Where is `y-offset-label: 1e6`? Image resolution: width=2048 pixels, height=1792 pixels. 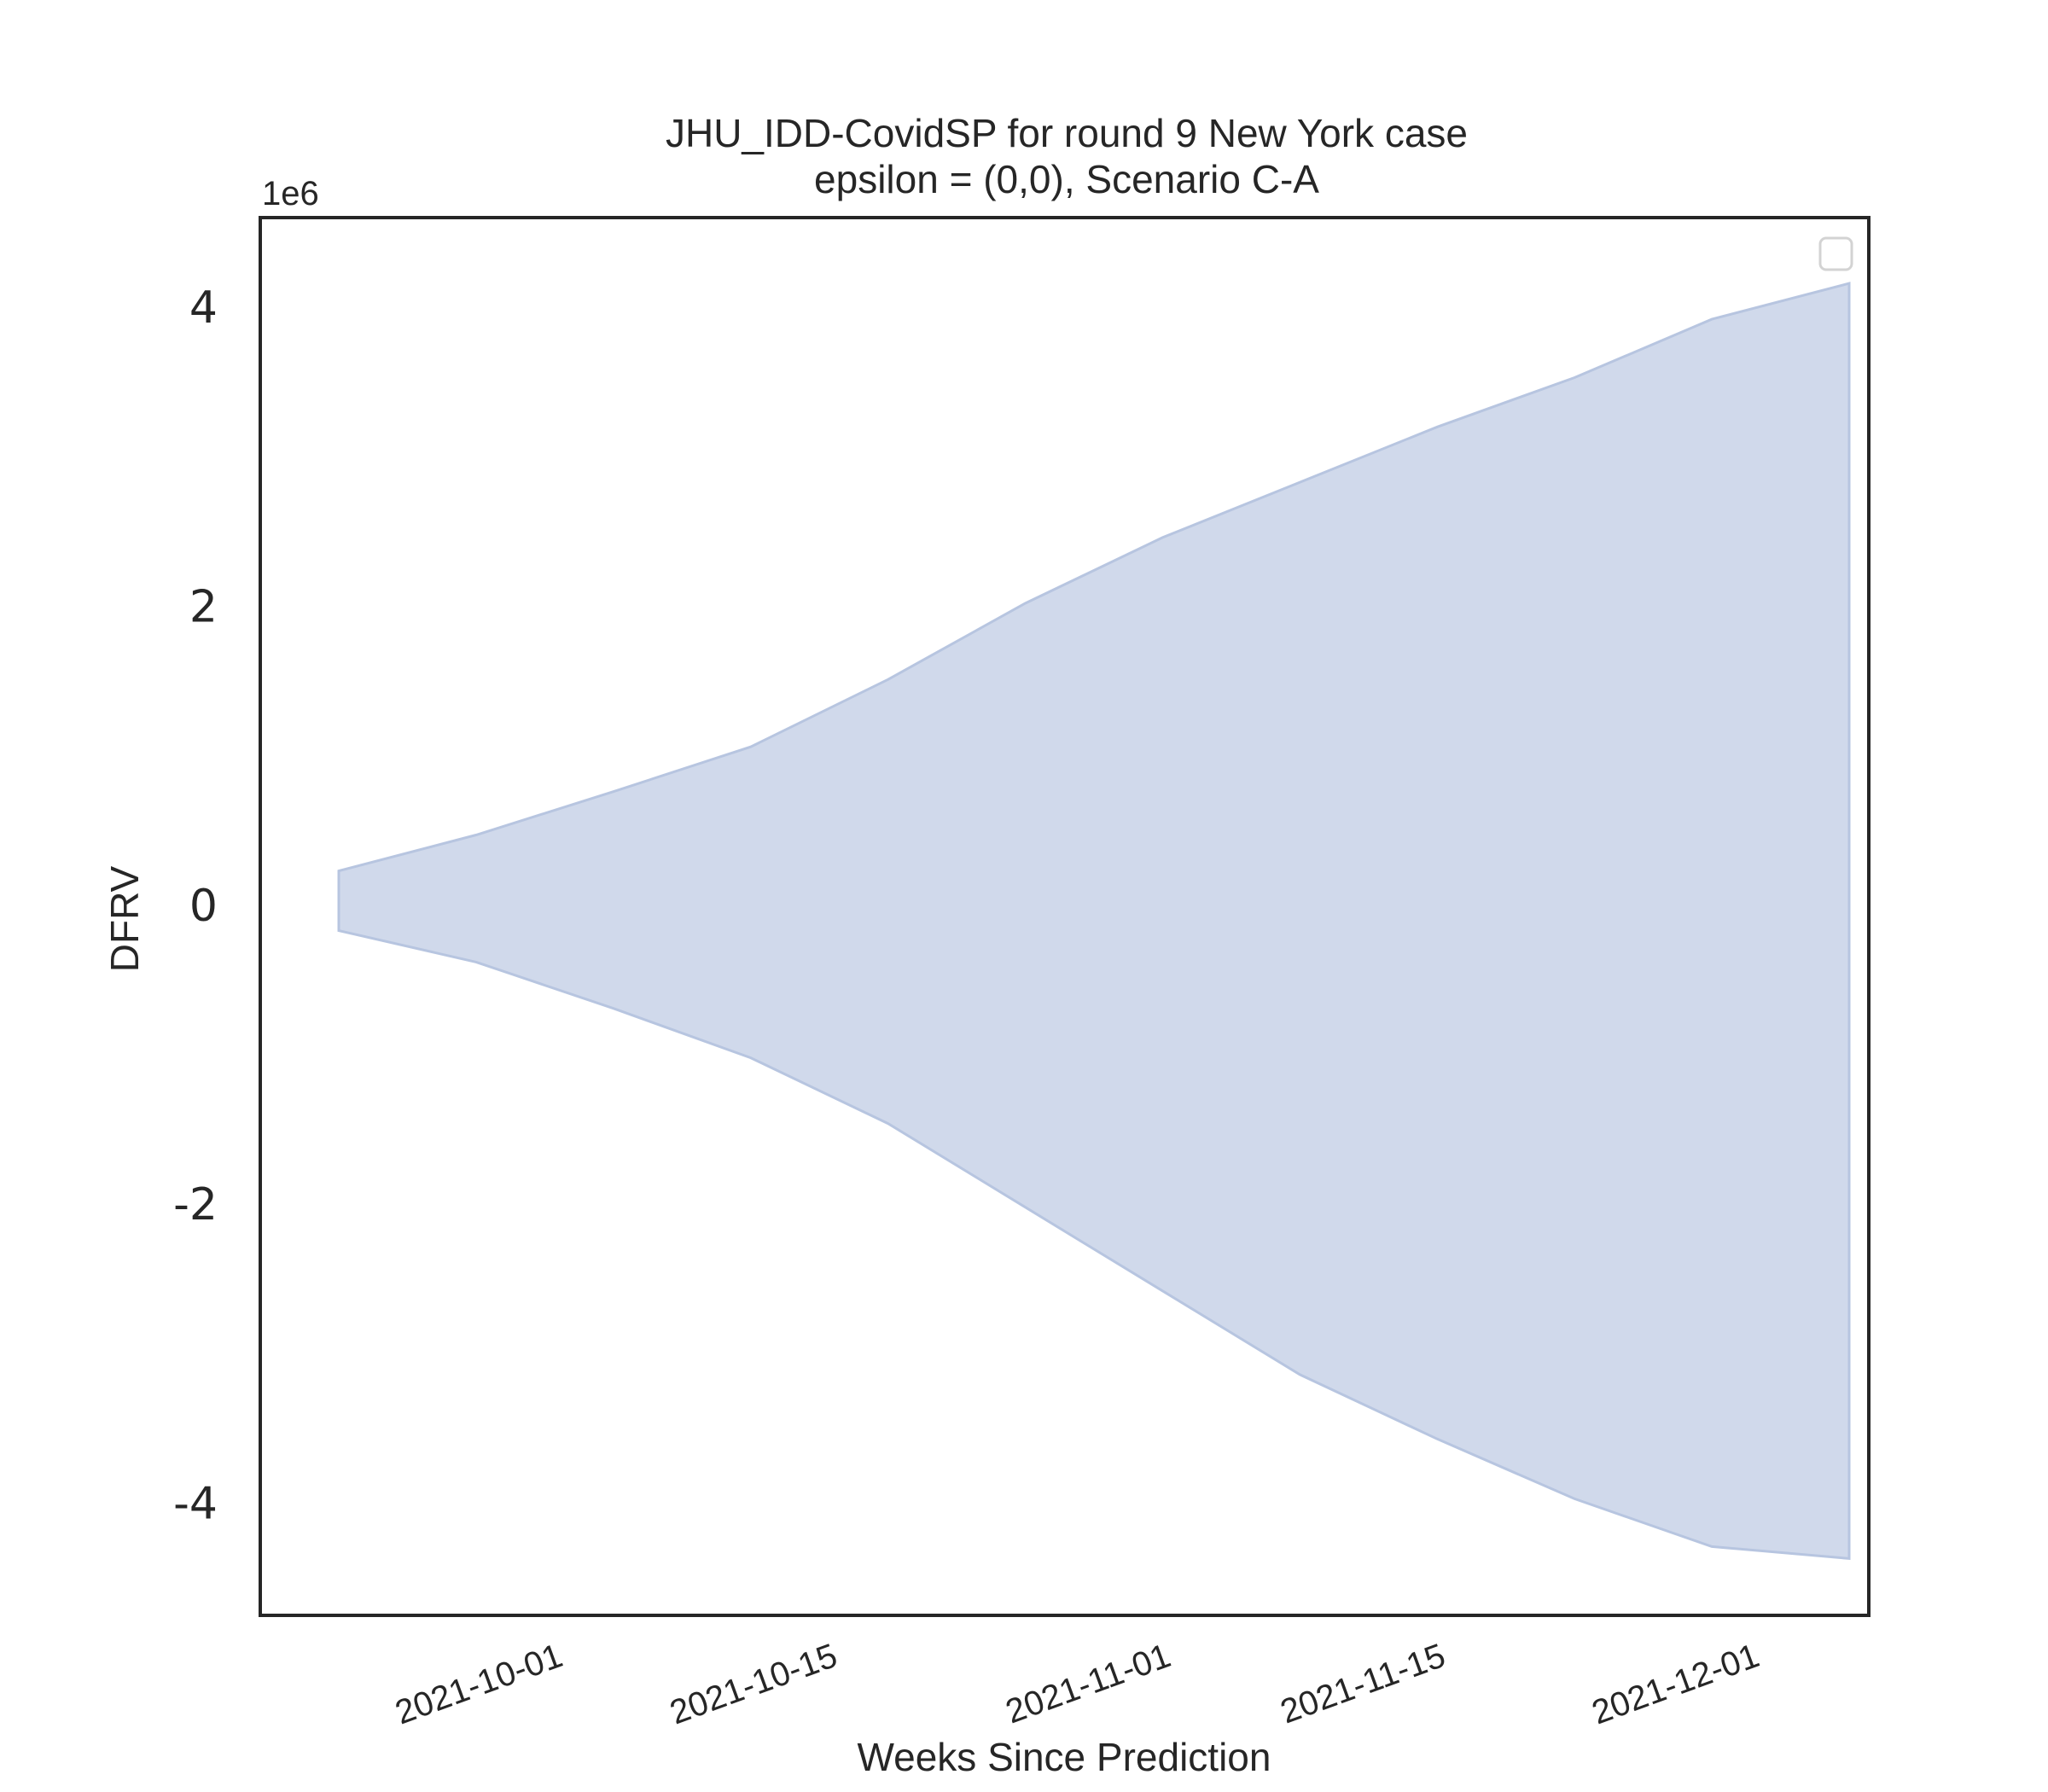 y-offset-label: 1e6 is located at coordinates (290, 193).